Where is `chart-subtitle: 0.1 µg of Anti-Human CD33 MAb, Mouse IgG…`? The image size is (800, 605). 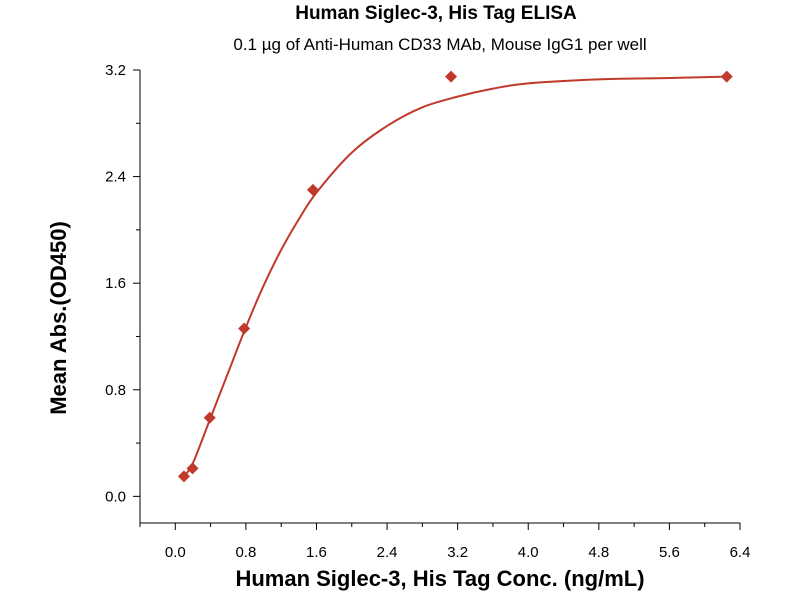
chart-subtitle: 0.1 µg of Anti-Human CD33 MAb, Mouse IgG… is located at coordinates (439, 44).